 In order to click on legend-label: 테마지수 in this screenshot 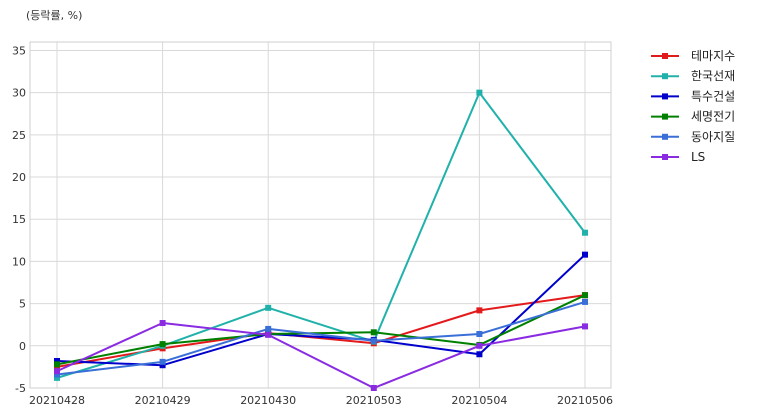, I will do `click(713, 56)`.